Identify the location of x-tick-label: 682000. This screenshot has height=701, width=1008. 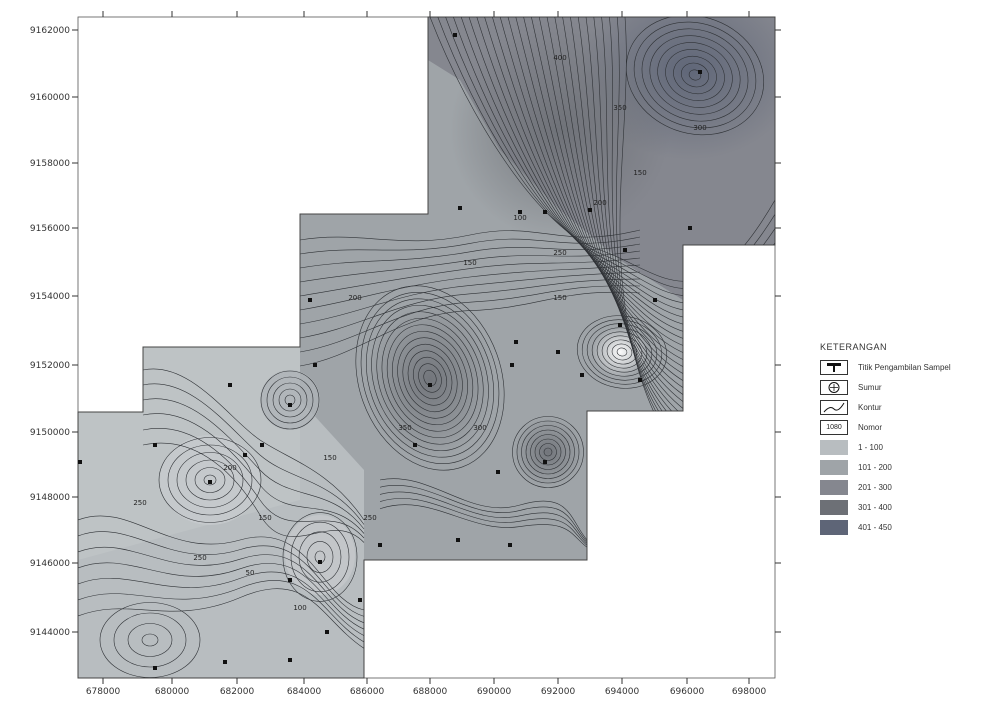
(237, 692).